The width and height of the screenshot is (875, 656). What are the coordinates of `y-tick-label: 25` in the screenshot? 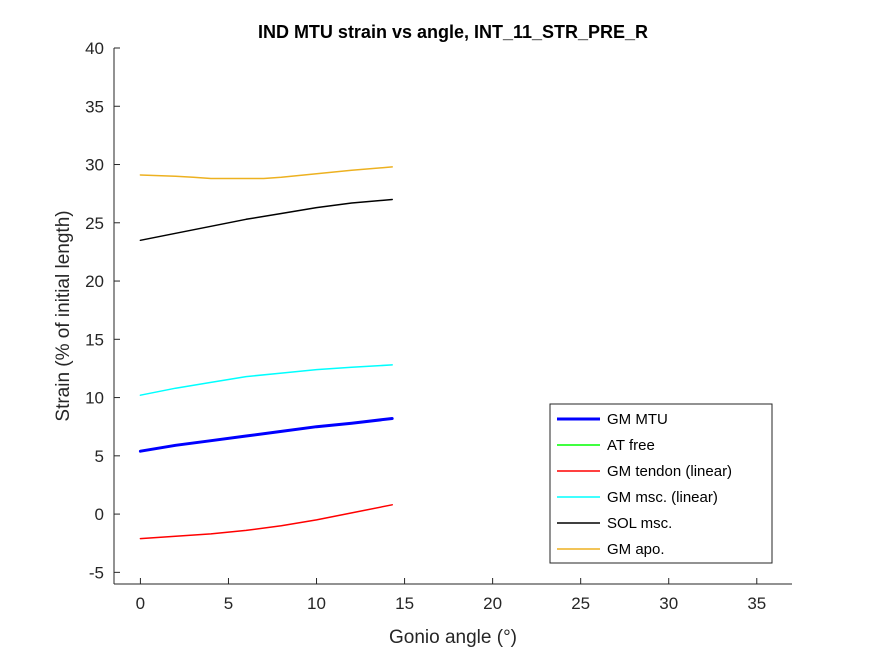 It's located at (94, 223).